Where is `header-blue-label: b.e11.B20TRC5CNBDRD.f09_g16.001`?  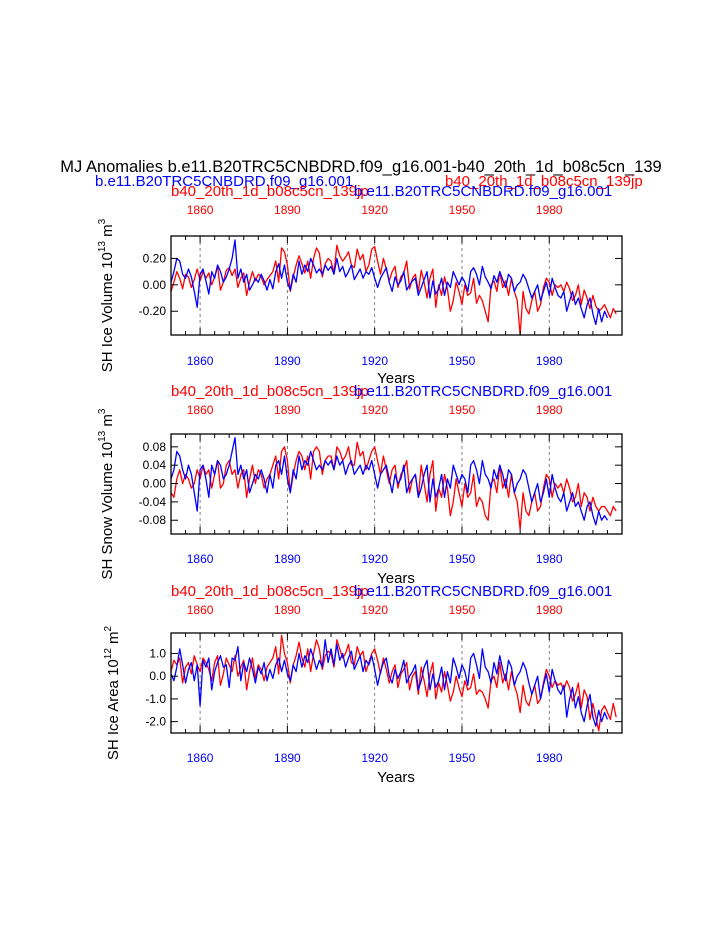 header-blue-label: b.e11.B20TRC5CNBDRD.f09_g16.001 is located at coordinates (224, 181).